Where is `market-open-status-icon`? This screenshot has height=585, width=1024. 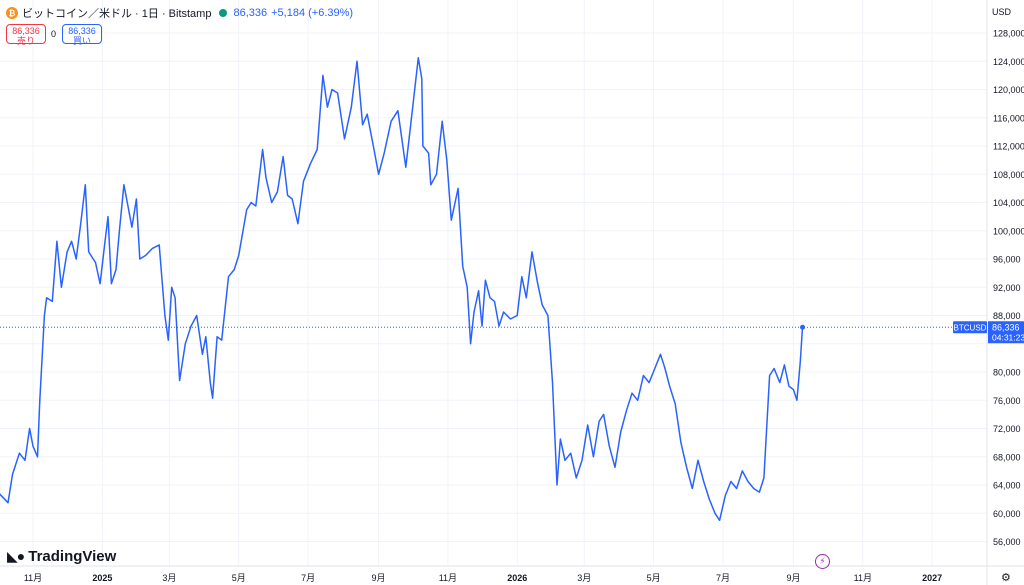
market-open-status-icon is located at coordinates (223, 13).